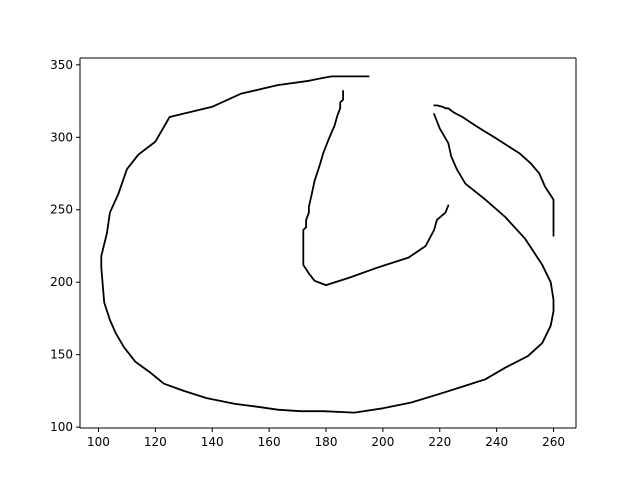 Image resolution: width=640 pixels, height=480 pixels. I want to click on x-tick-label: 140, so click(212, 442).